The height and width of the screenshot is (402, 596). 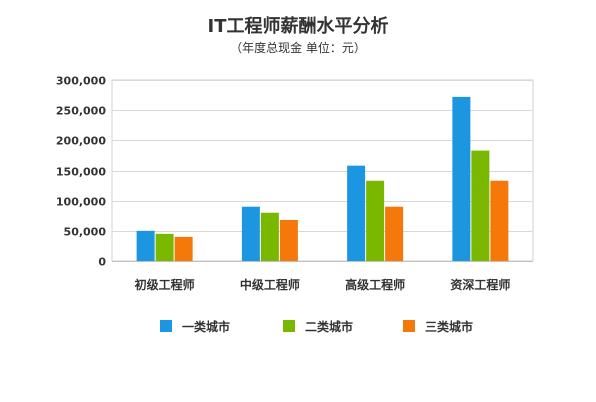 What do you see at coordinates (81, 111) in the screenshot?
I see `y-tick-label: 250,000` at bounding box center [81, 111].